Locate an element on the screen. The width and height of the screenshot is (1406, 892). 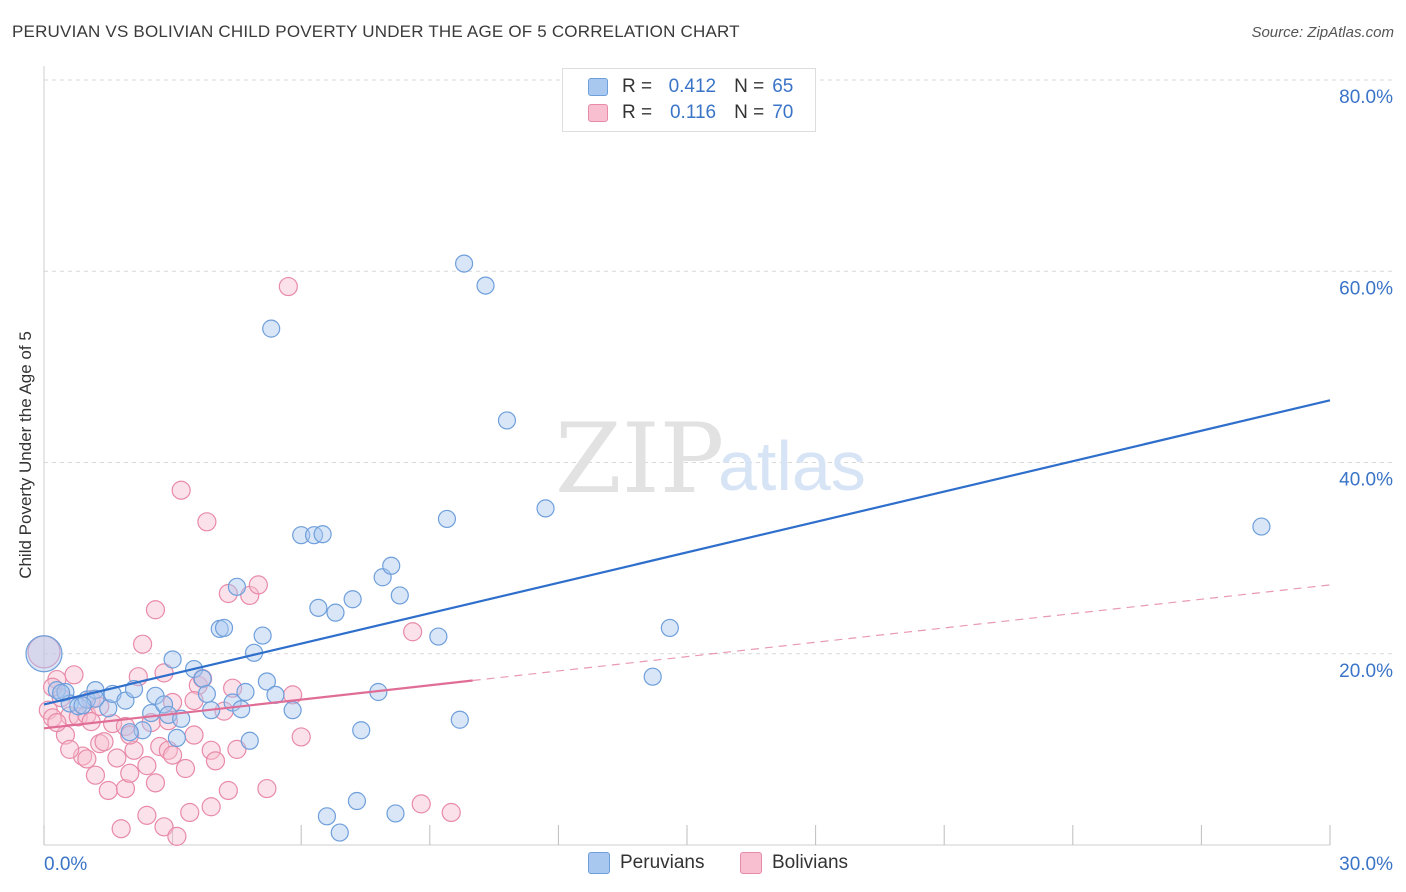
legend-row-peruvians: R = 0.412 N = 65 is located at coordinates (690, 87).